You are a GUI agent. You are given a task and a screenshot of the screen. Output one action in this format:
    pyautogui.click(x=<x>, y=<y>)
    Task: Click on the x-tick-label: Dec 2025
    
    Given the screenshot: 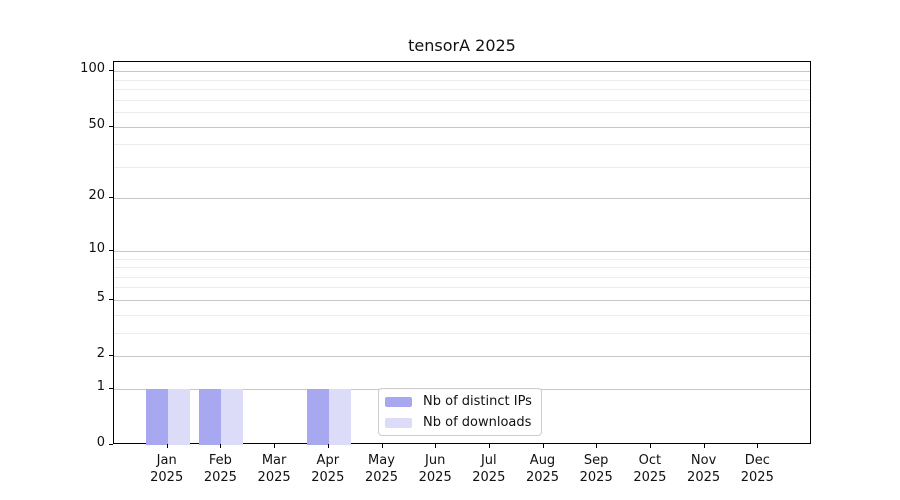 What is the action you would take?
    pyautogui.click(x=757, y=469)
    